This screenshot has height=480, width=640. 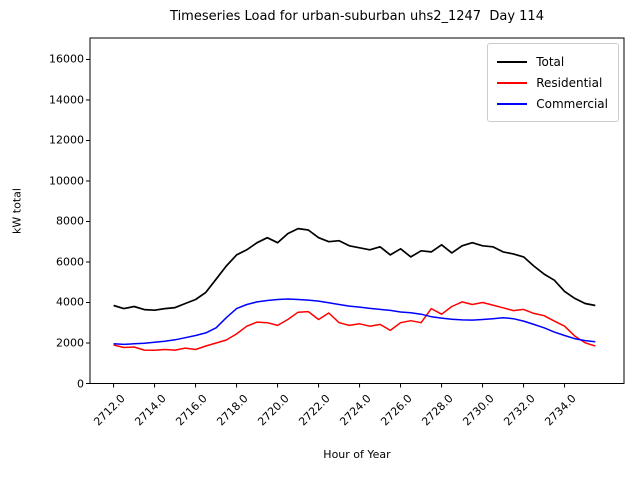 I want to click on legend-item-residential: Residential, so click(x=552, y=82).